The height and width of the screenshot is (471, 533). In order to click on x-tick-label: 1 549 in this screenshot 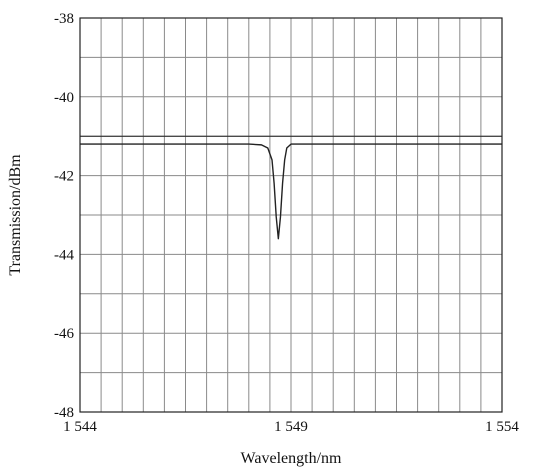, I will do `click(291, 427)`.